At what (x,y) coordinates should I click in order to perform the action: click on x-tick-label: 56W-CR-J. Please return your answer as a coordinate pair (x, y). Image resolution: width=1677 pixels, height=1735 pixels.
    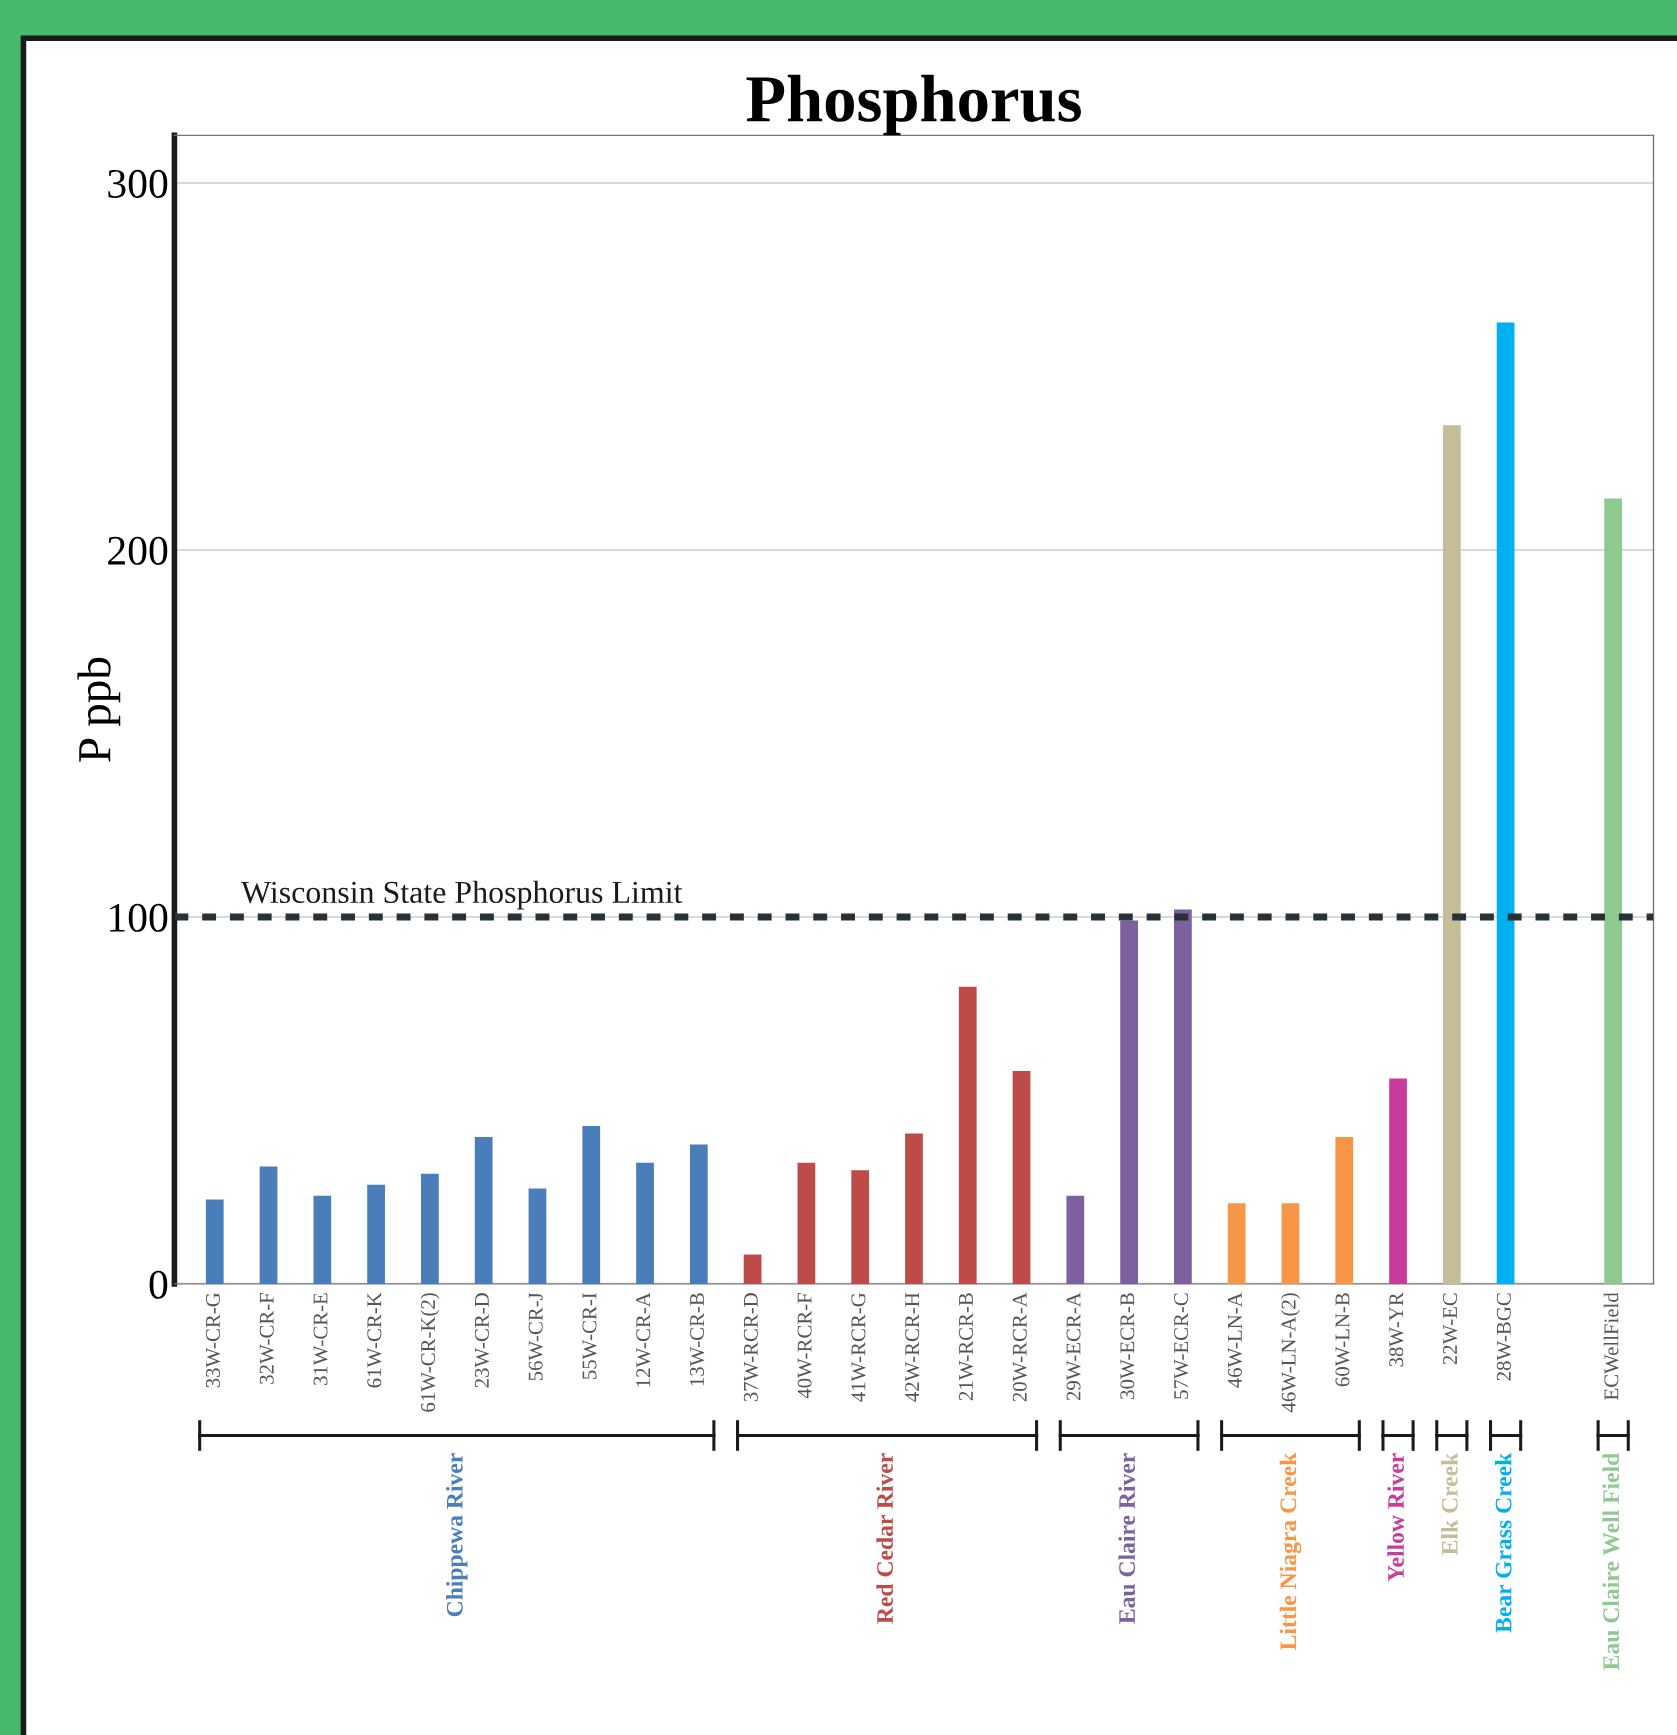
    Looking at the image, I should click on (535, 1336).